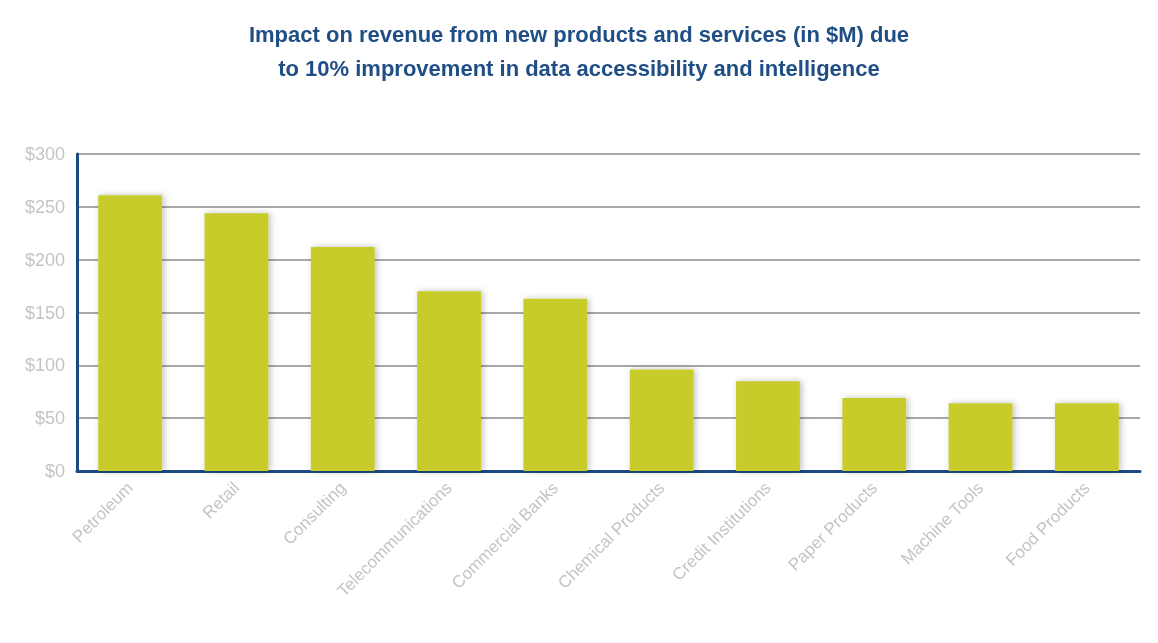  Describe the element at coordinates (44, 365) in the screenshot. I see `y-tick-label: $100` at that location.